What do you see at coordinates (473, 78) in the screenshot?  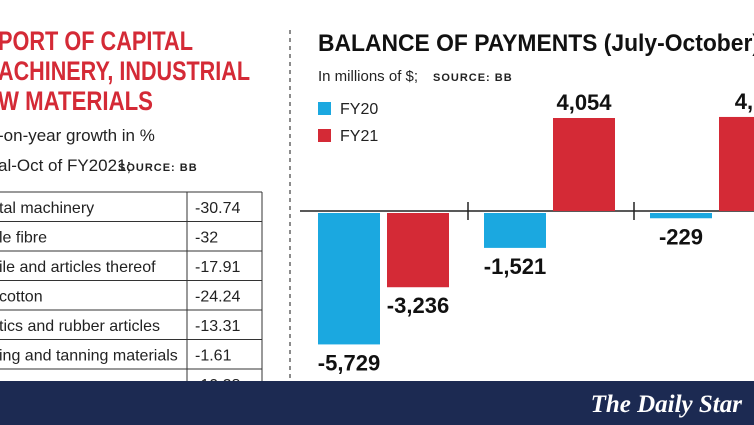 I see `chart-source: SOURCE: BB` at bounding box center [473, 78].